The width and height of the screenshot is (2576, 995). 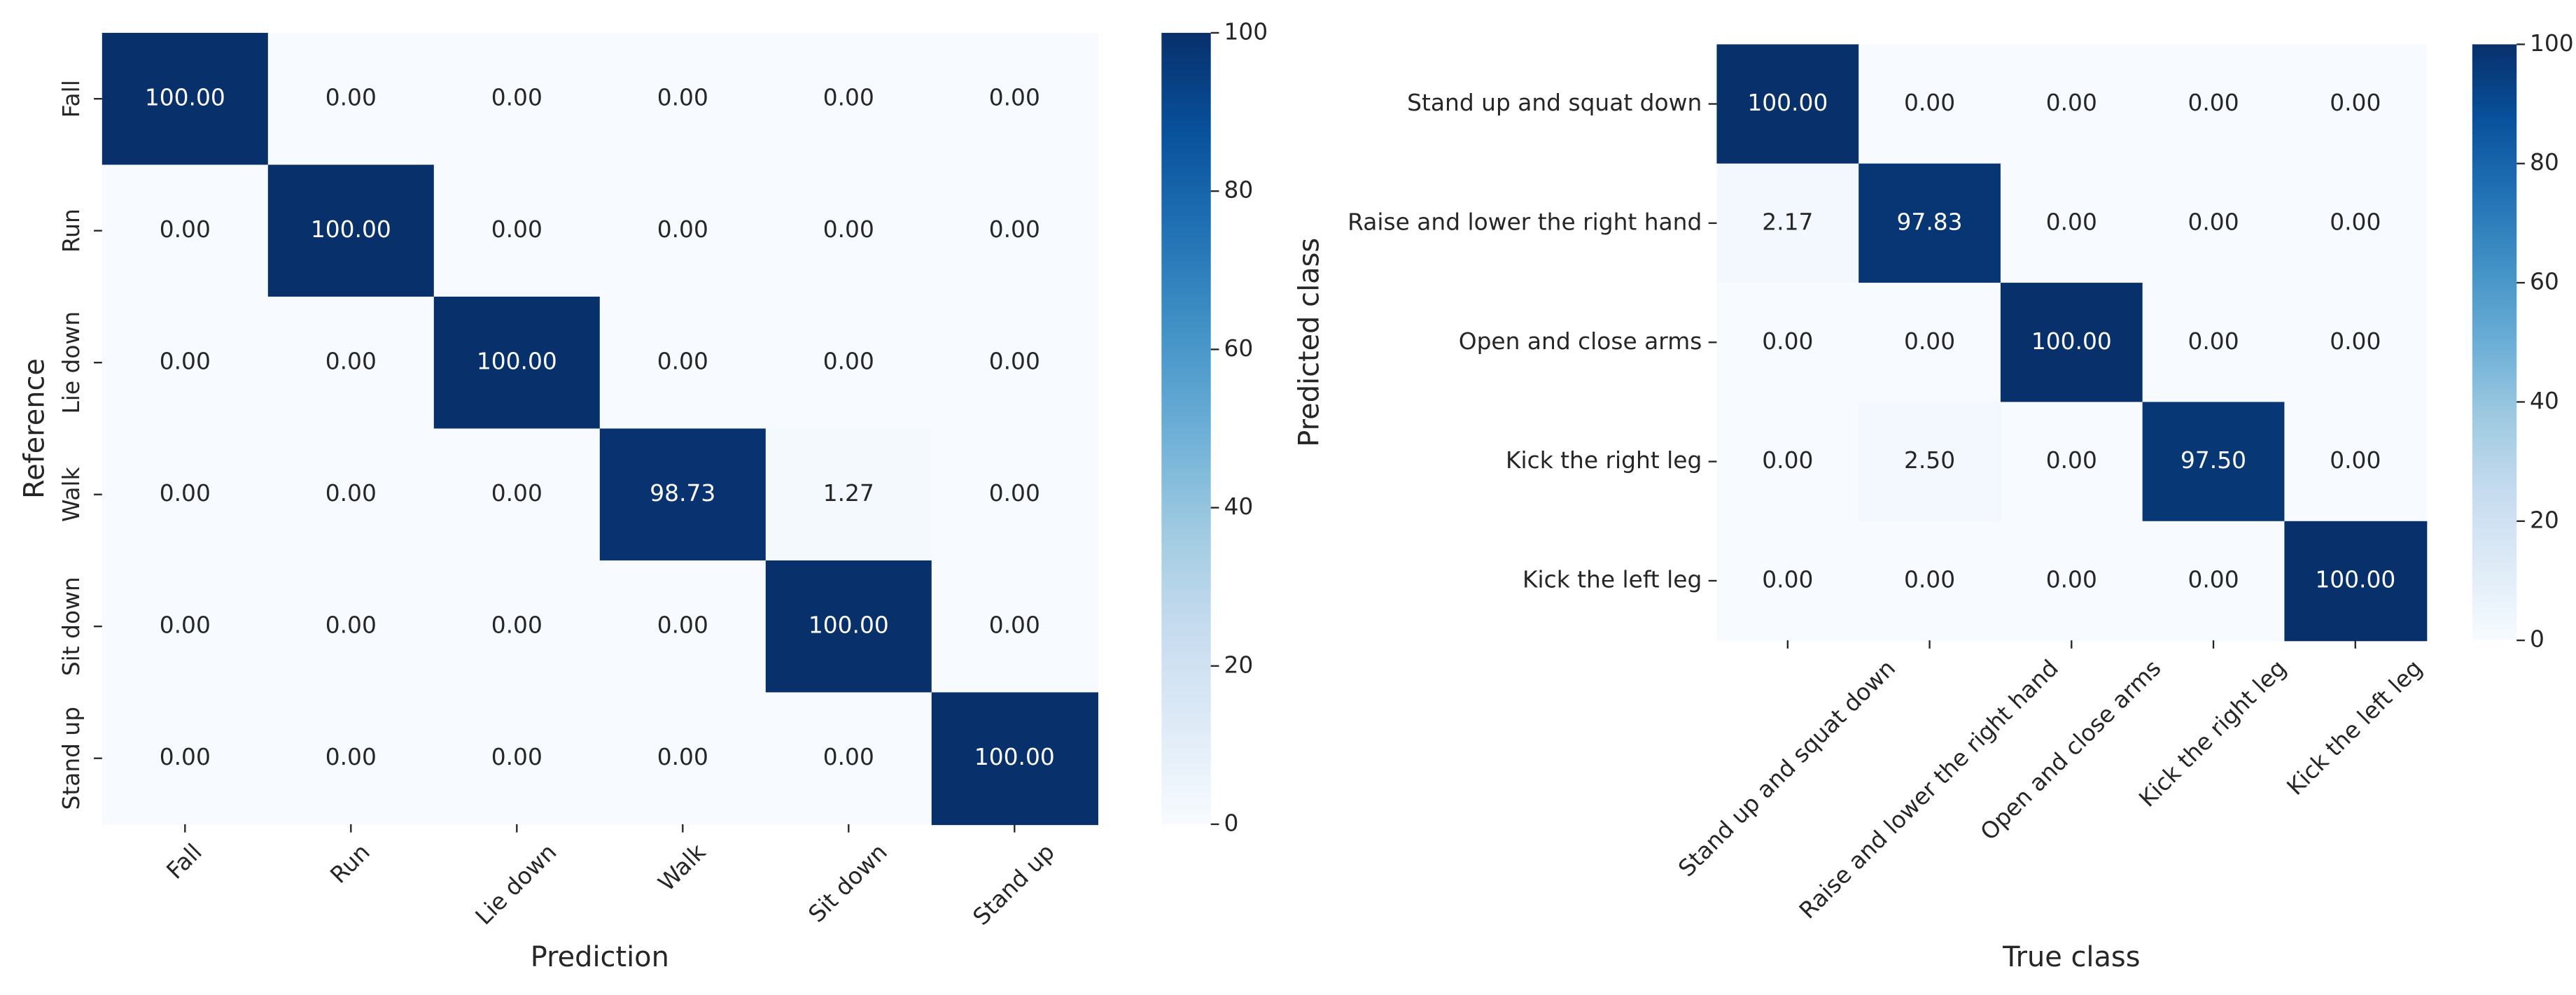 What do you see at coordinates (681, 867) in the screenshot?
I see `x-tick-label: Walk` at bounding box center [681, 867].